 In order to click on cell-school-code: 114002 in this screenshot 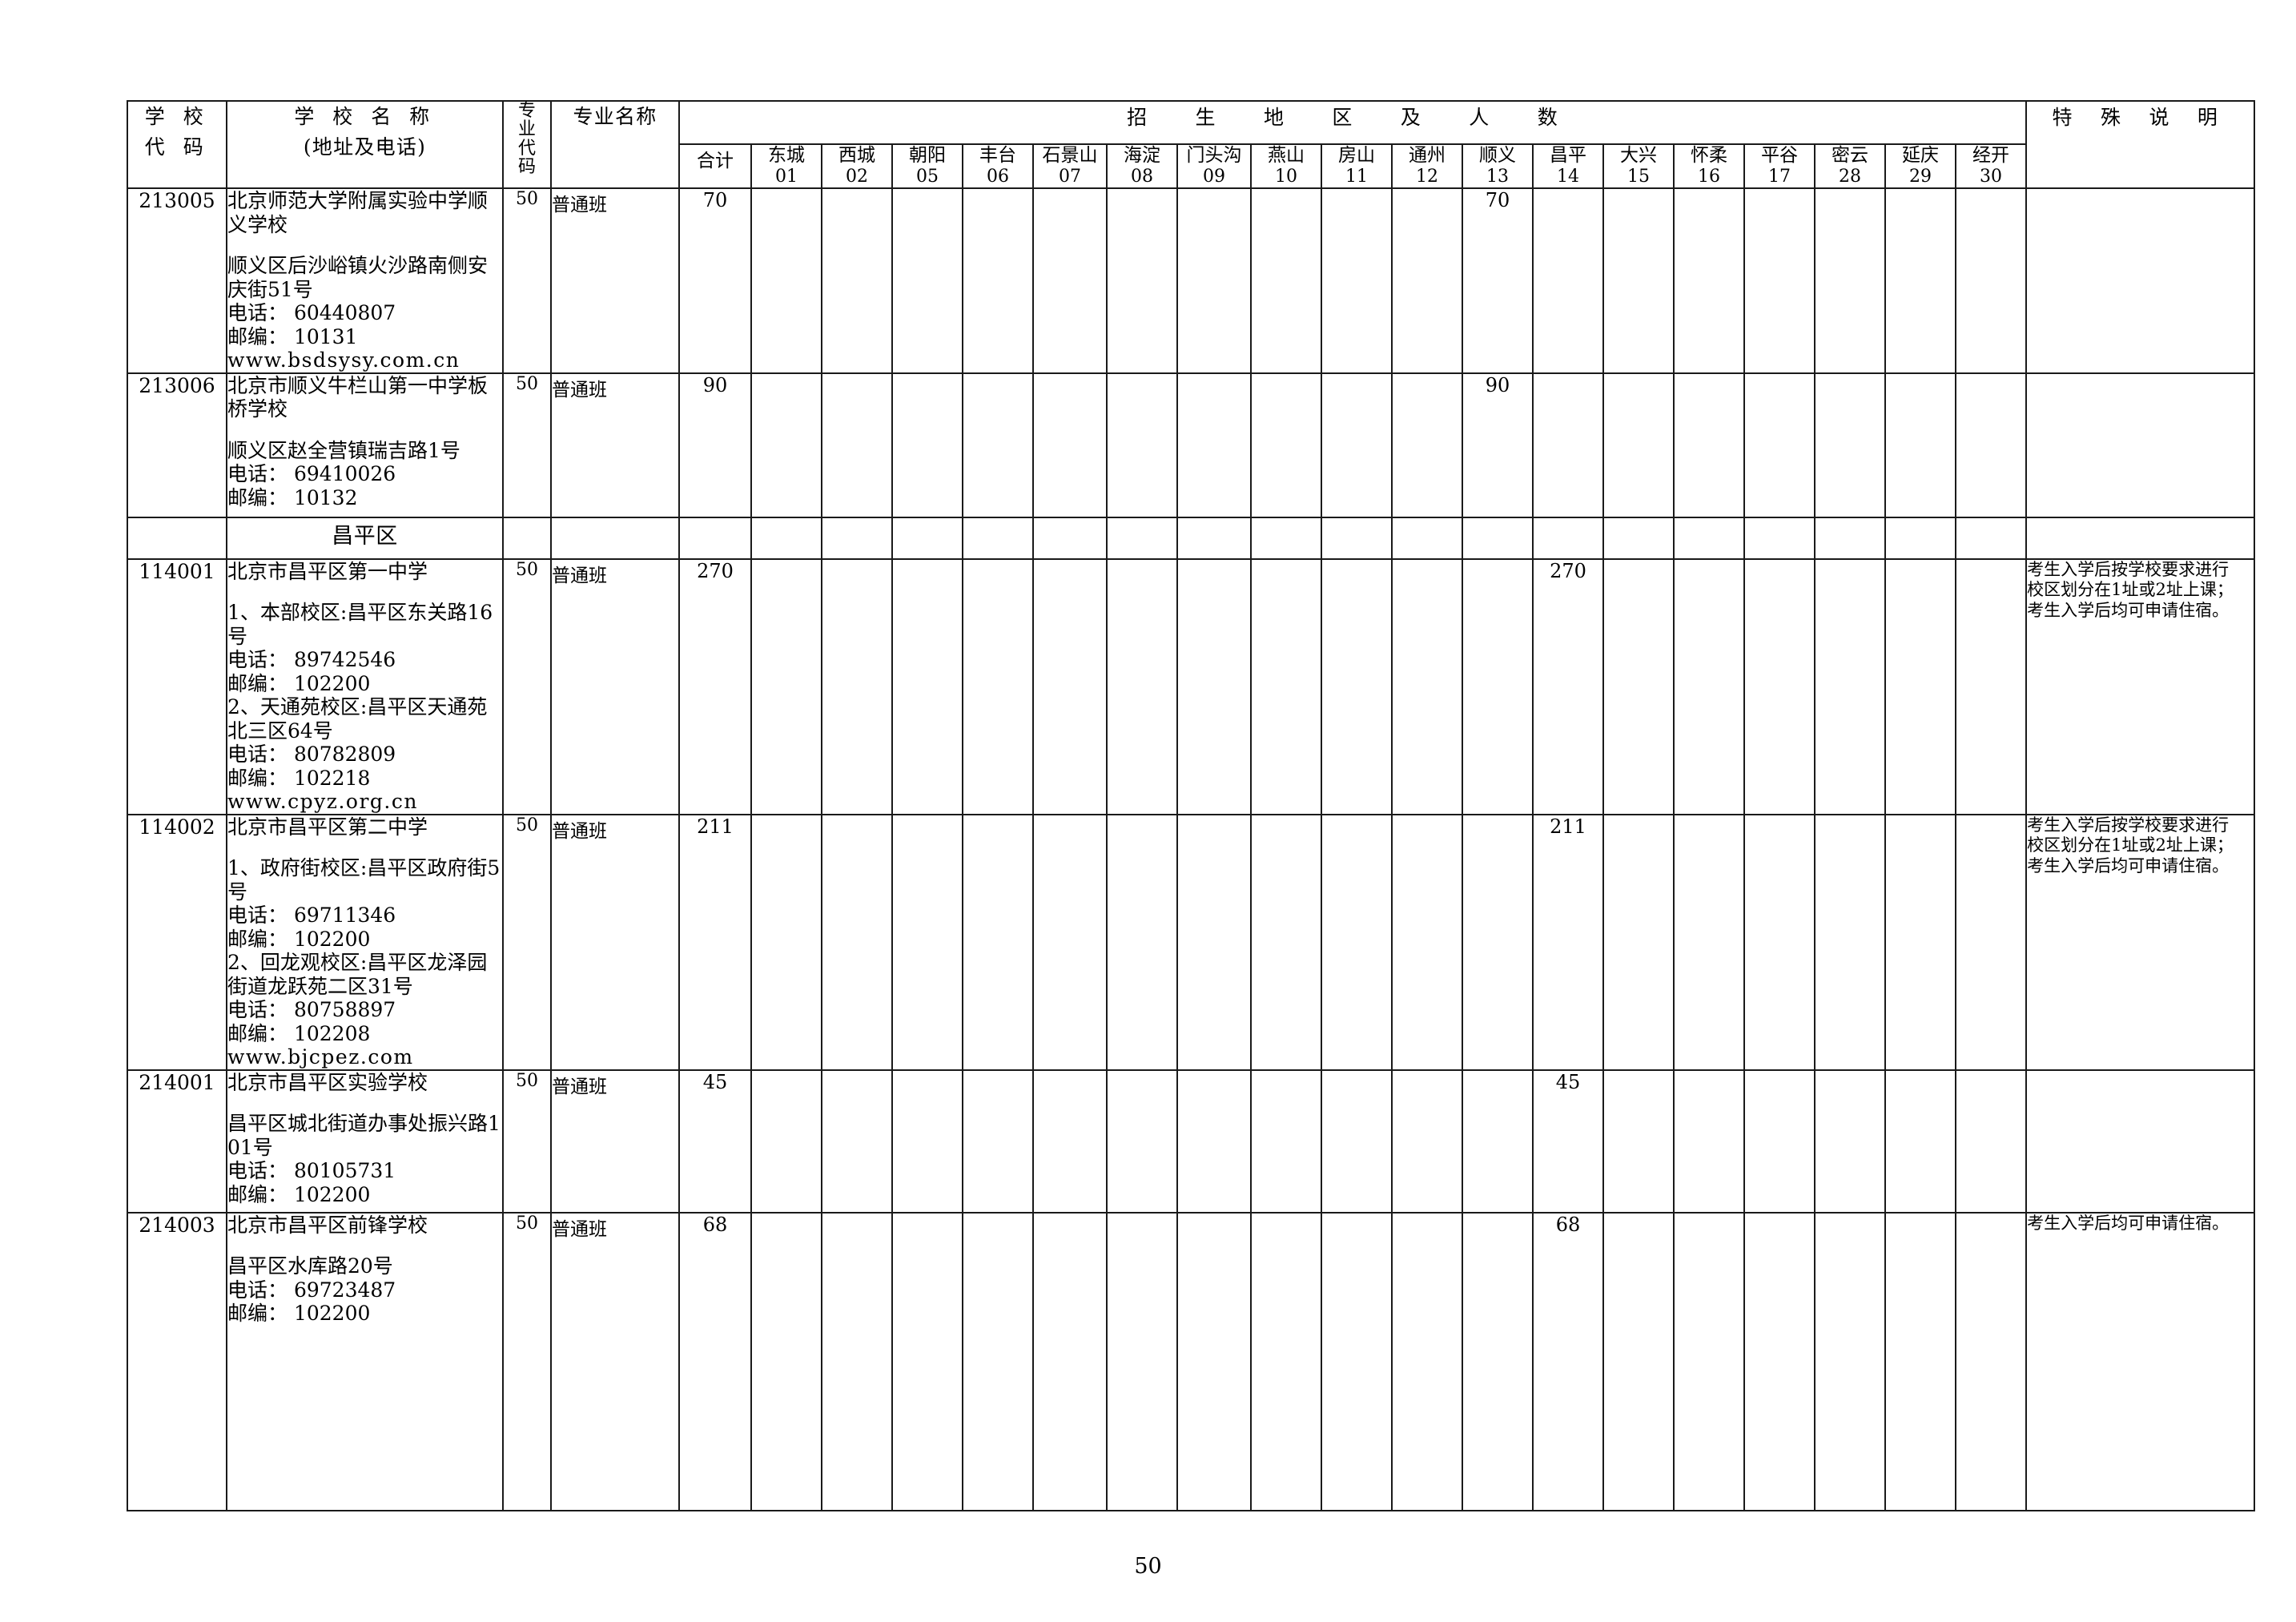, I will do `click(177, 942)`.